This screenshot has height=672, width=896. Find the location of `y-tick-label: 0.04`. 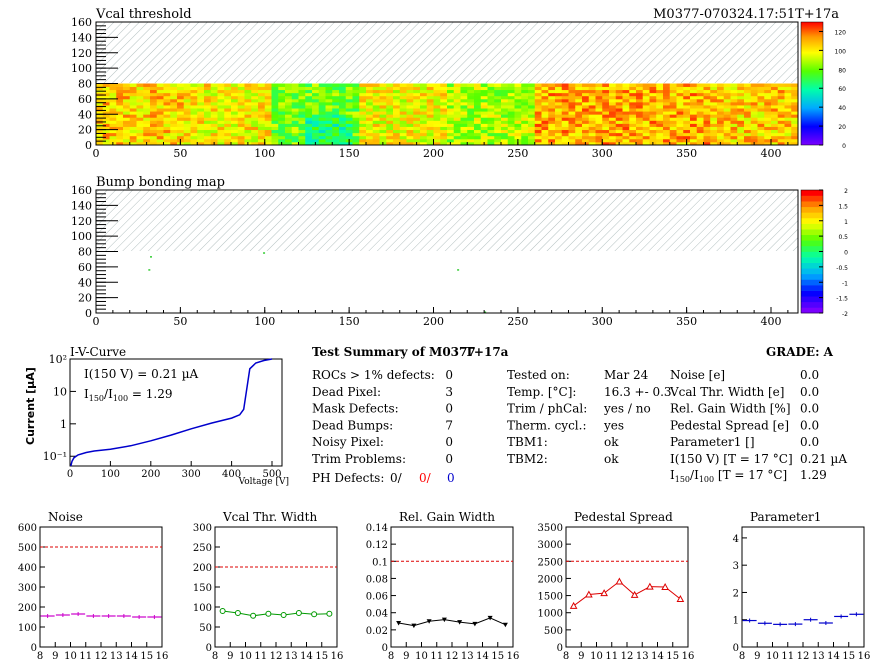

y-tick-label: 0.04 is located at coordinates (377, 614).